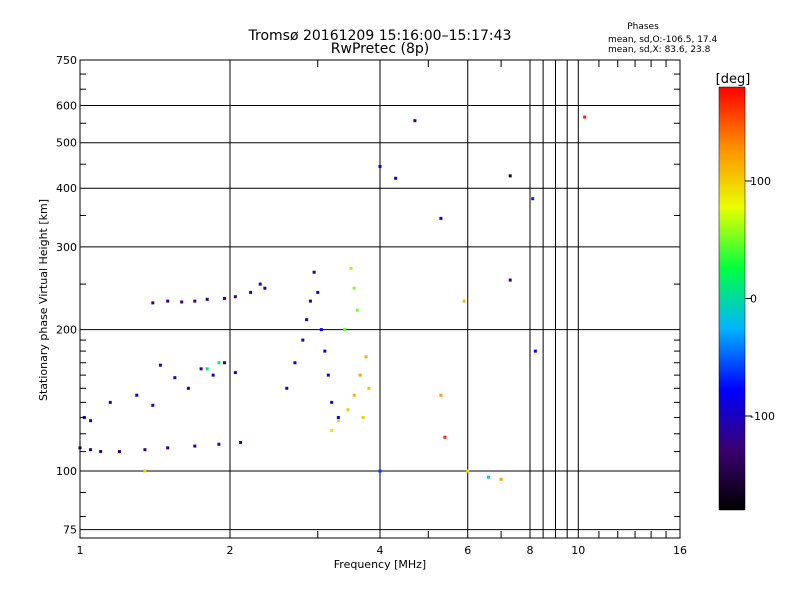 The height and width of the screenshot is (600, 800). I want to click on x-tick-label: 4, so click(380, 550).